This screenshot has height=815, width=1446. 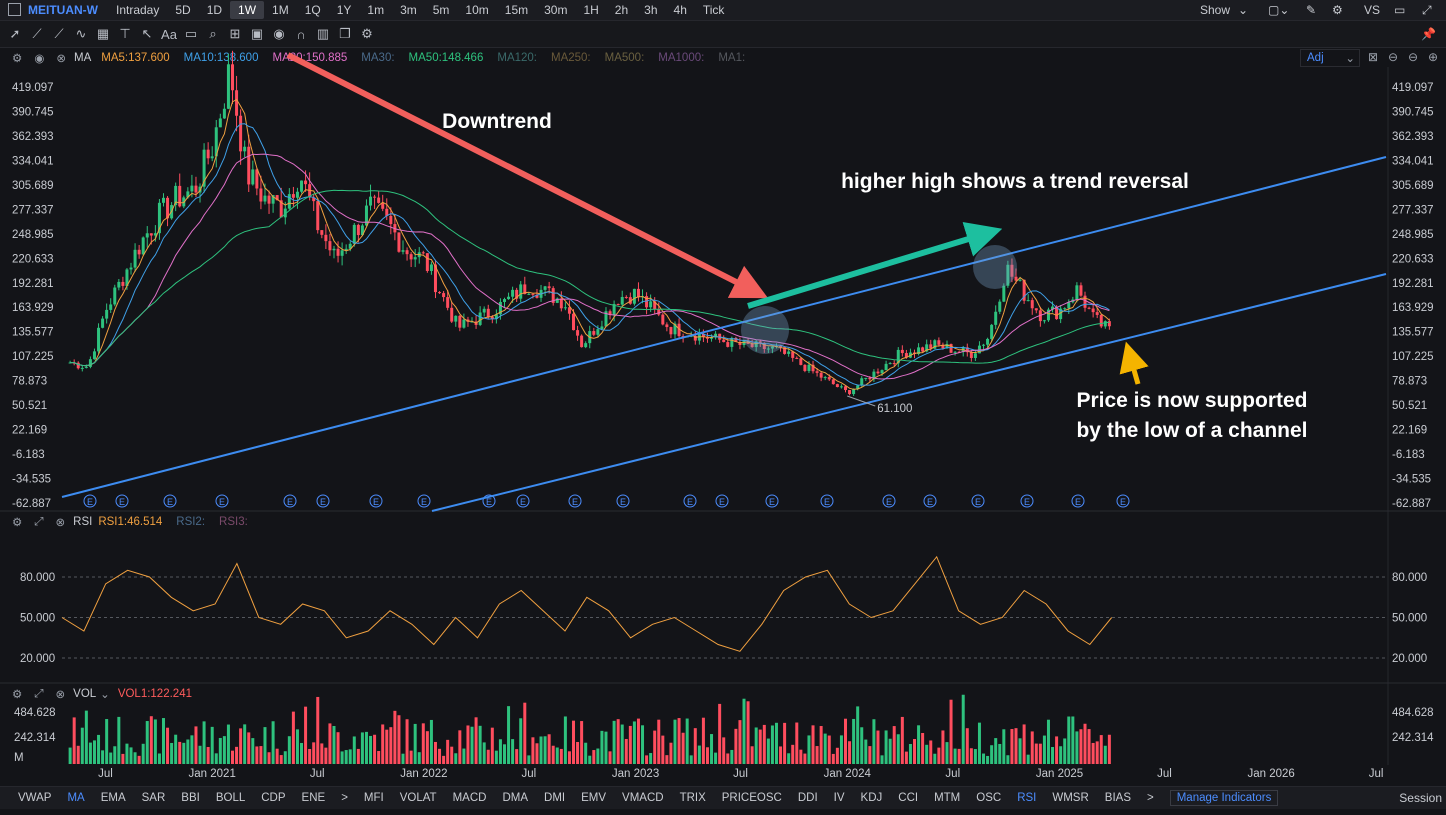 I want to click on legend-item: MA5:137.600, so click(x=135, y=58).